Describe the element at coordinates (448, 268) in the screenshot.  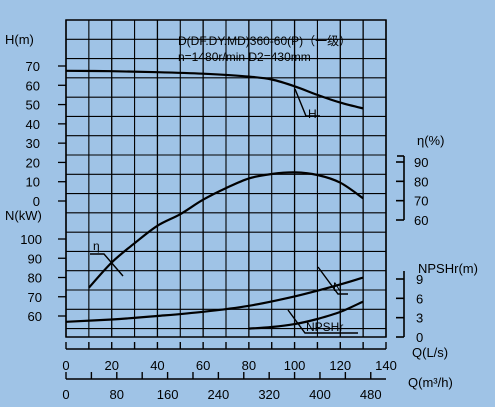
I see `npshr-axis-title: NPSHr(m)` at that location.